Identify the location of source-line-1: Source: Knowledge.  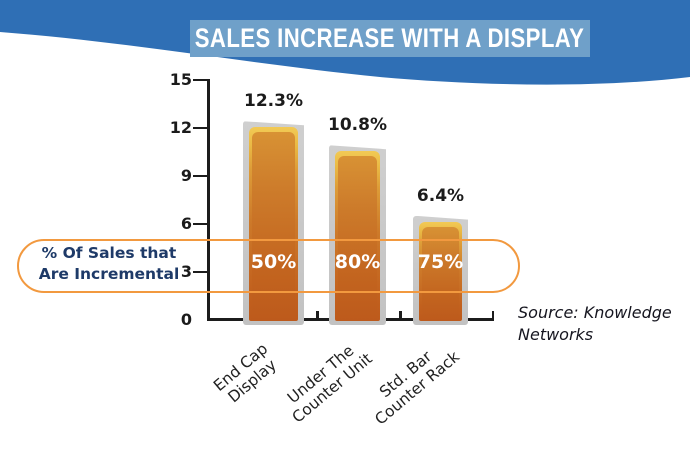
(595, 312).